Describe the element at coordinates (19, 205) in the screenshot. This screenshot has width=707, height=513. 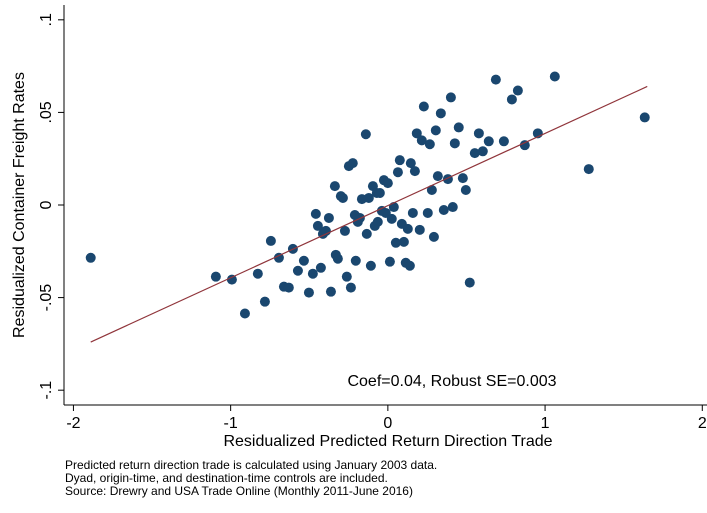
I see `y-axis-title: Residualized Container Freight Rates` at that location.